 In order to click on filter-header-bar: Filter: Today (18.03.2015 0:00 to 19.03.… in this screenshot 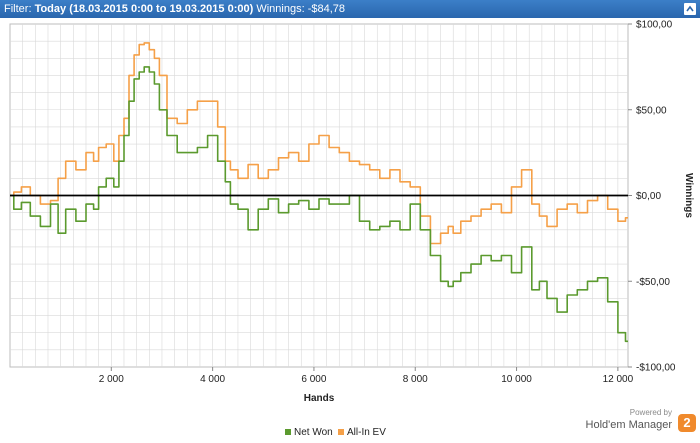, I will do `click(350, 9)`.